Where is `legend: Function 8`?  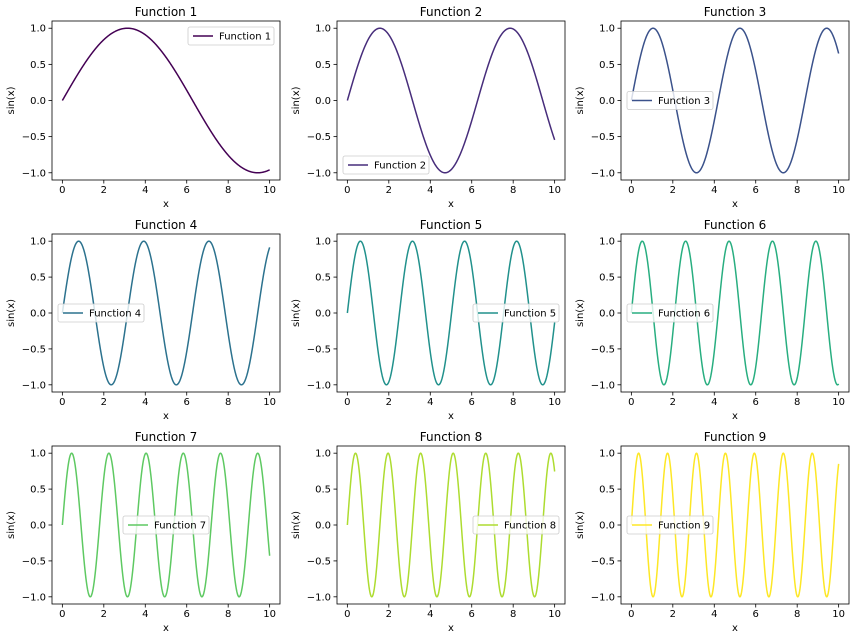
legend: Function 8 is located at coordinates (516, 525).